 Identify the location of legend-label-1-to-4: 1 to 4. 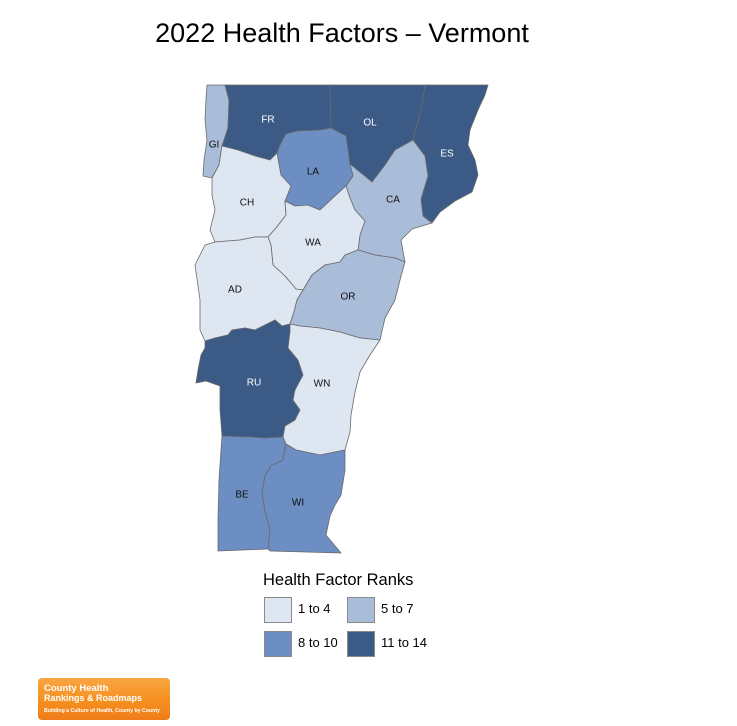
(314, 608).